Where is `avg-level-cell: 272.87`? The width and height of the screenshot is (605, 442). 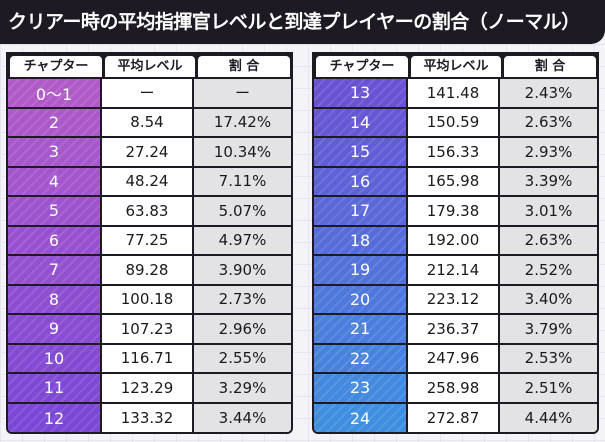 avg-level-cell: 272.87 is located at coordinates (454, 417).